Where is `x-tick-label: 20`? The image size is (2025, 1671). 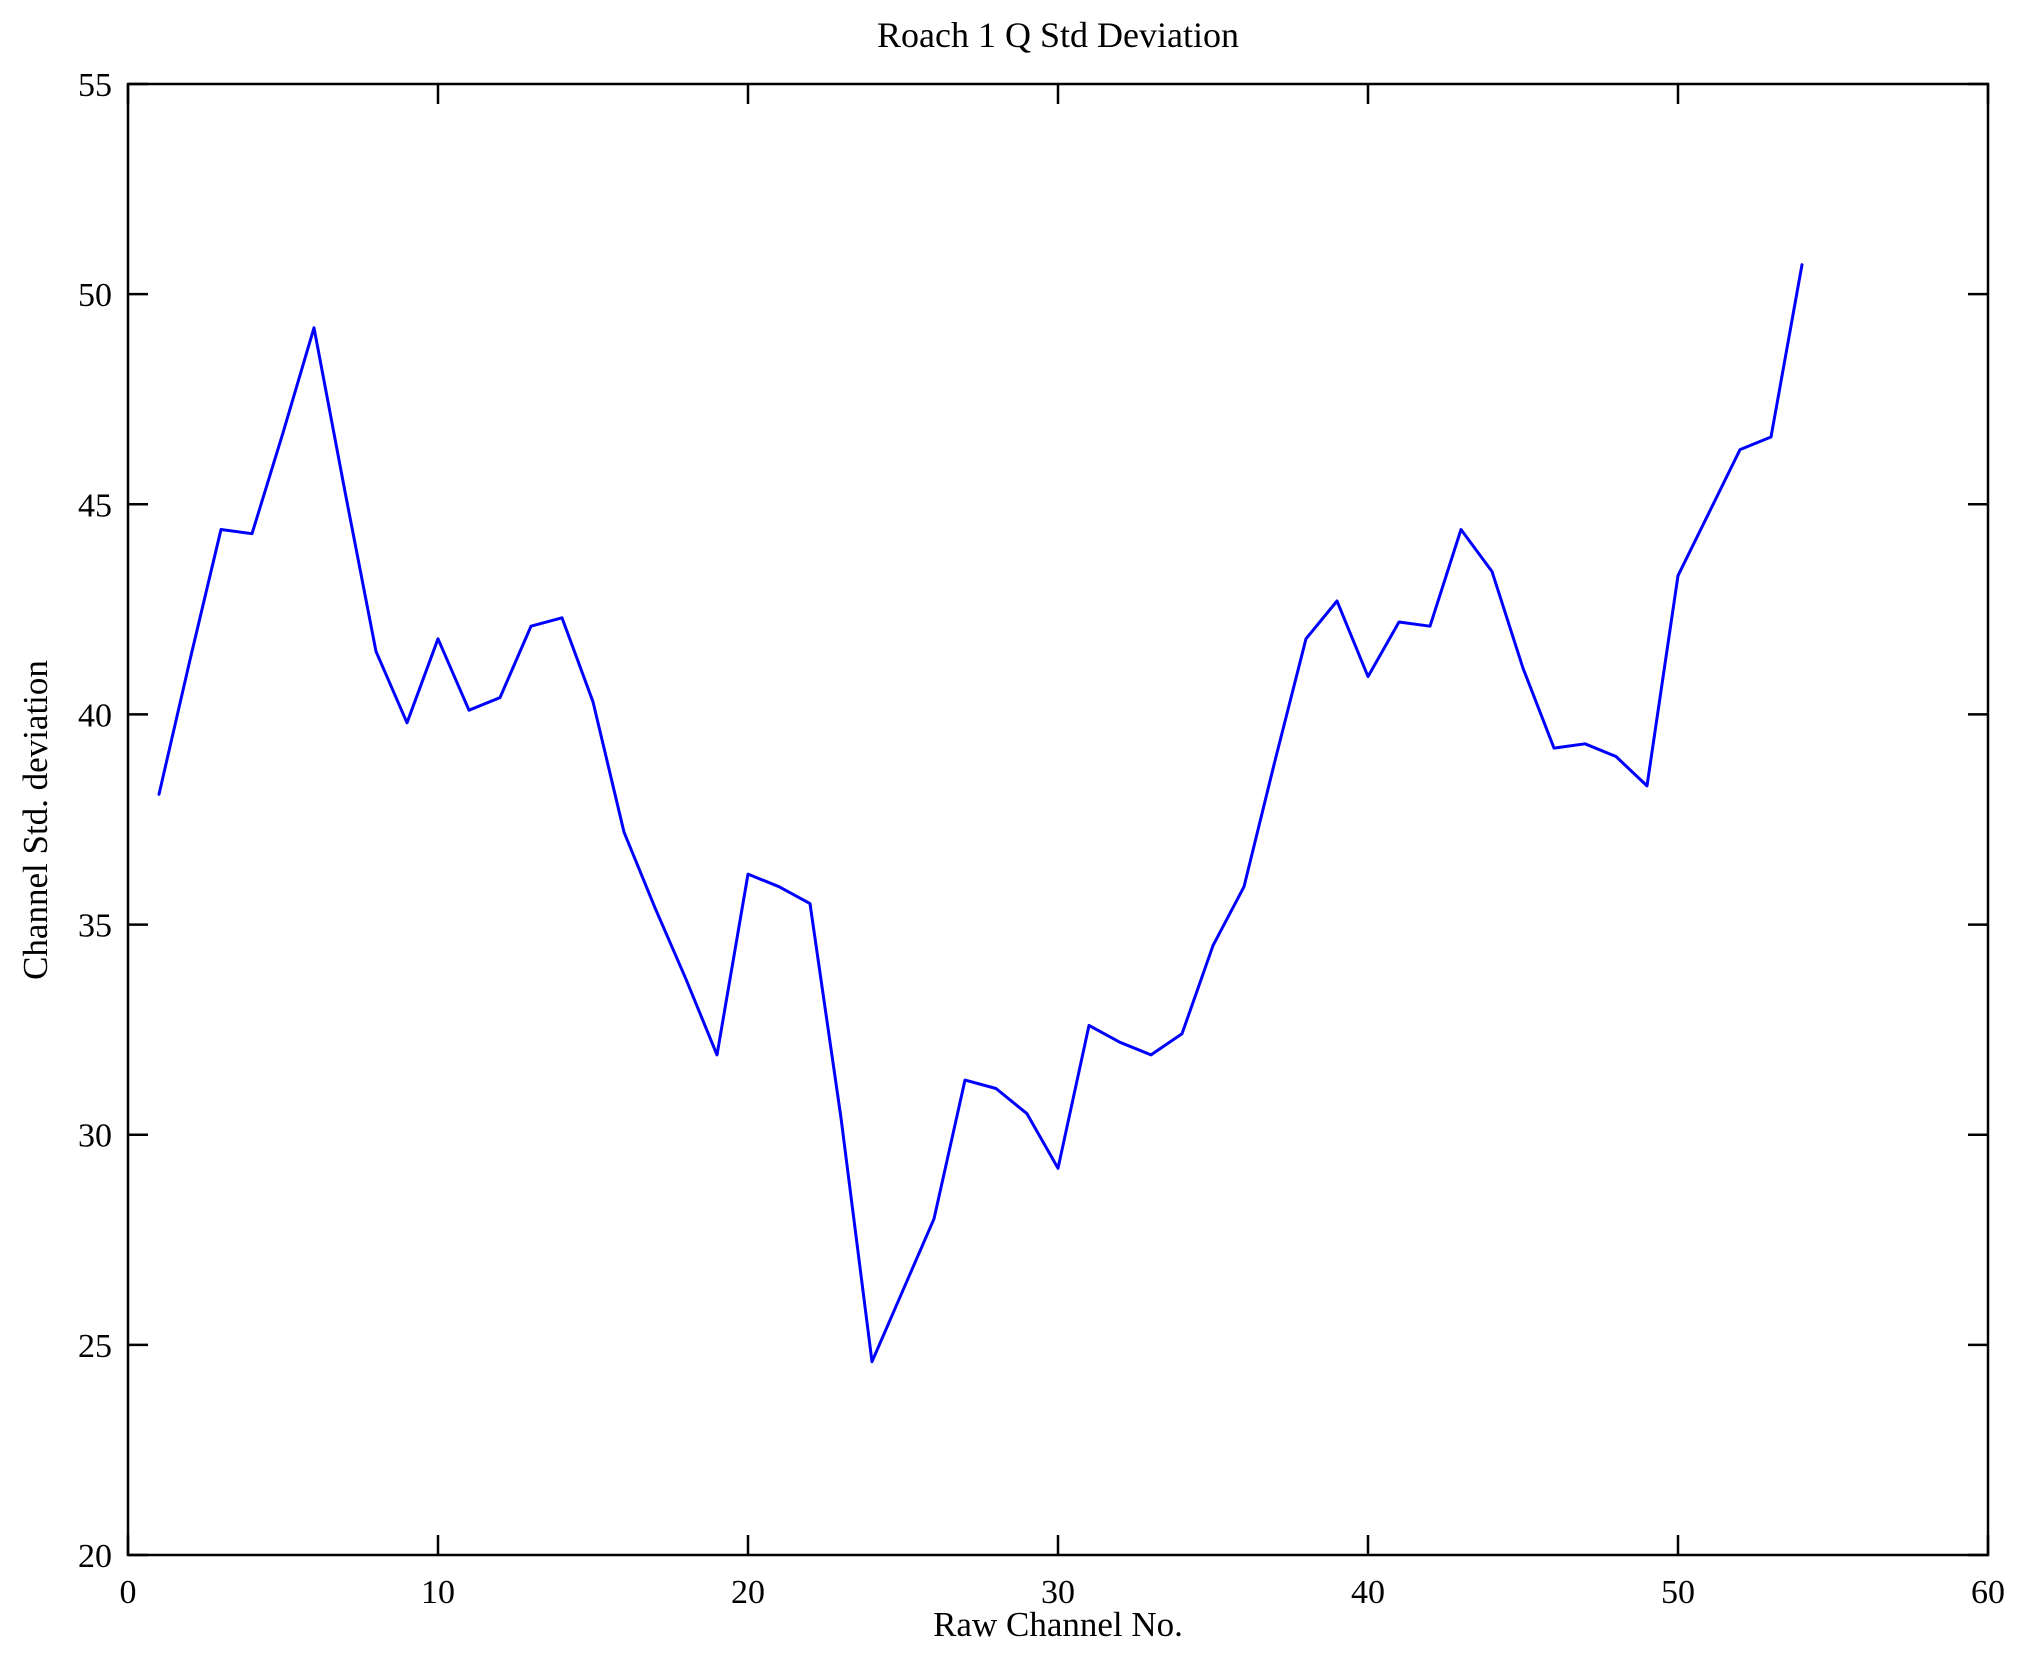 x-tick-label: 20 is located at coordinates (748, 1592).